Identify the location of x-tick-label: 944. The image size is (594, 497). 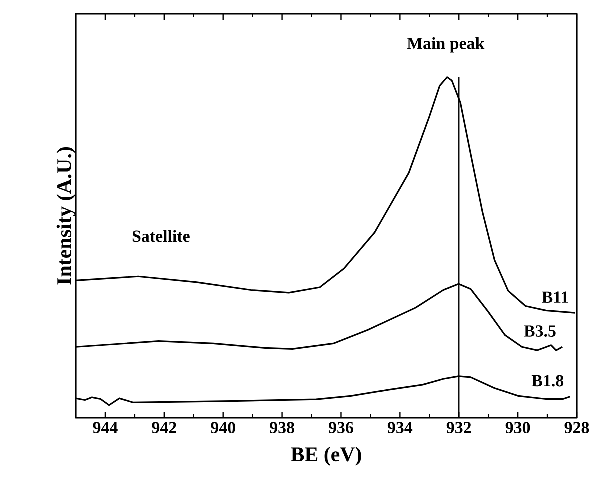
(105, 428).